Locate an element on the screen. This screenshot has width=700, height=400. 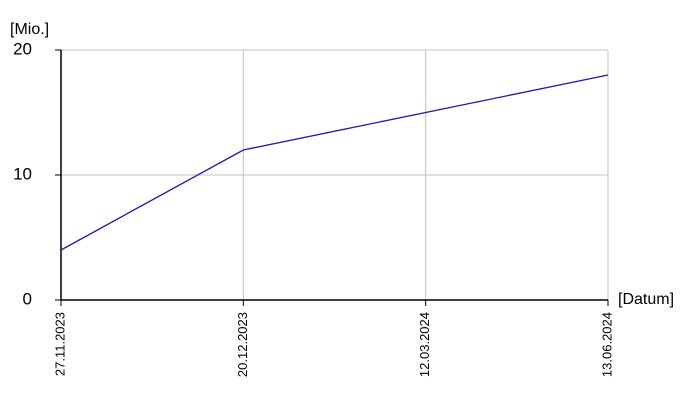
y-tick-label: 20 is located at coordinates (22, 48).